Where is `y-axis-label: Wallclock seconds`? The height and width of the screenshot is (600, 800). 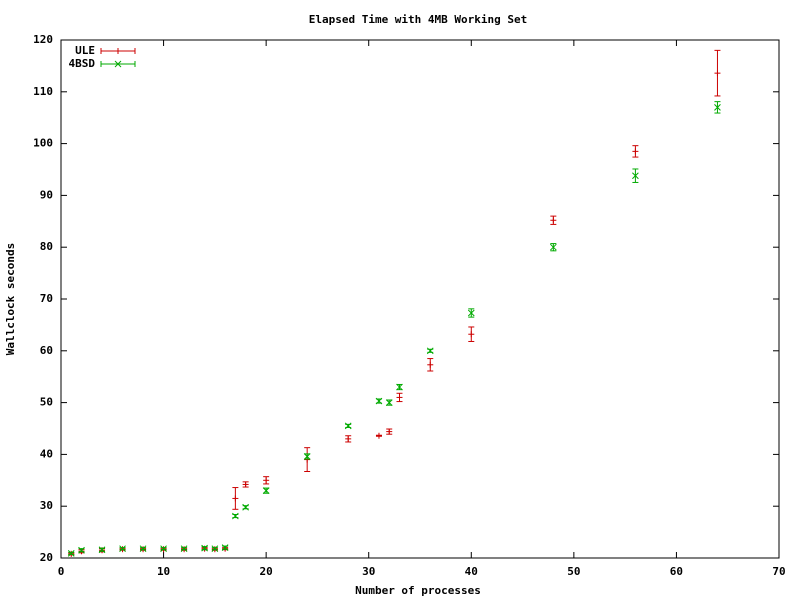
y-axis-label: Wallclock seconds is located at coordinates (10, 299).